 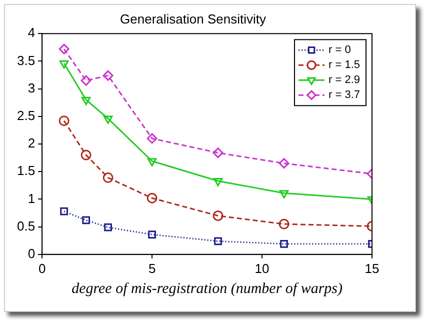 What do you see at coordinates (262, 268) in the screenshot?
I see `x-tick-label: 10` at bounding box center [262, 268].